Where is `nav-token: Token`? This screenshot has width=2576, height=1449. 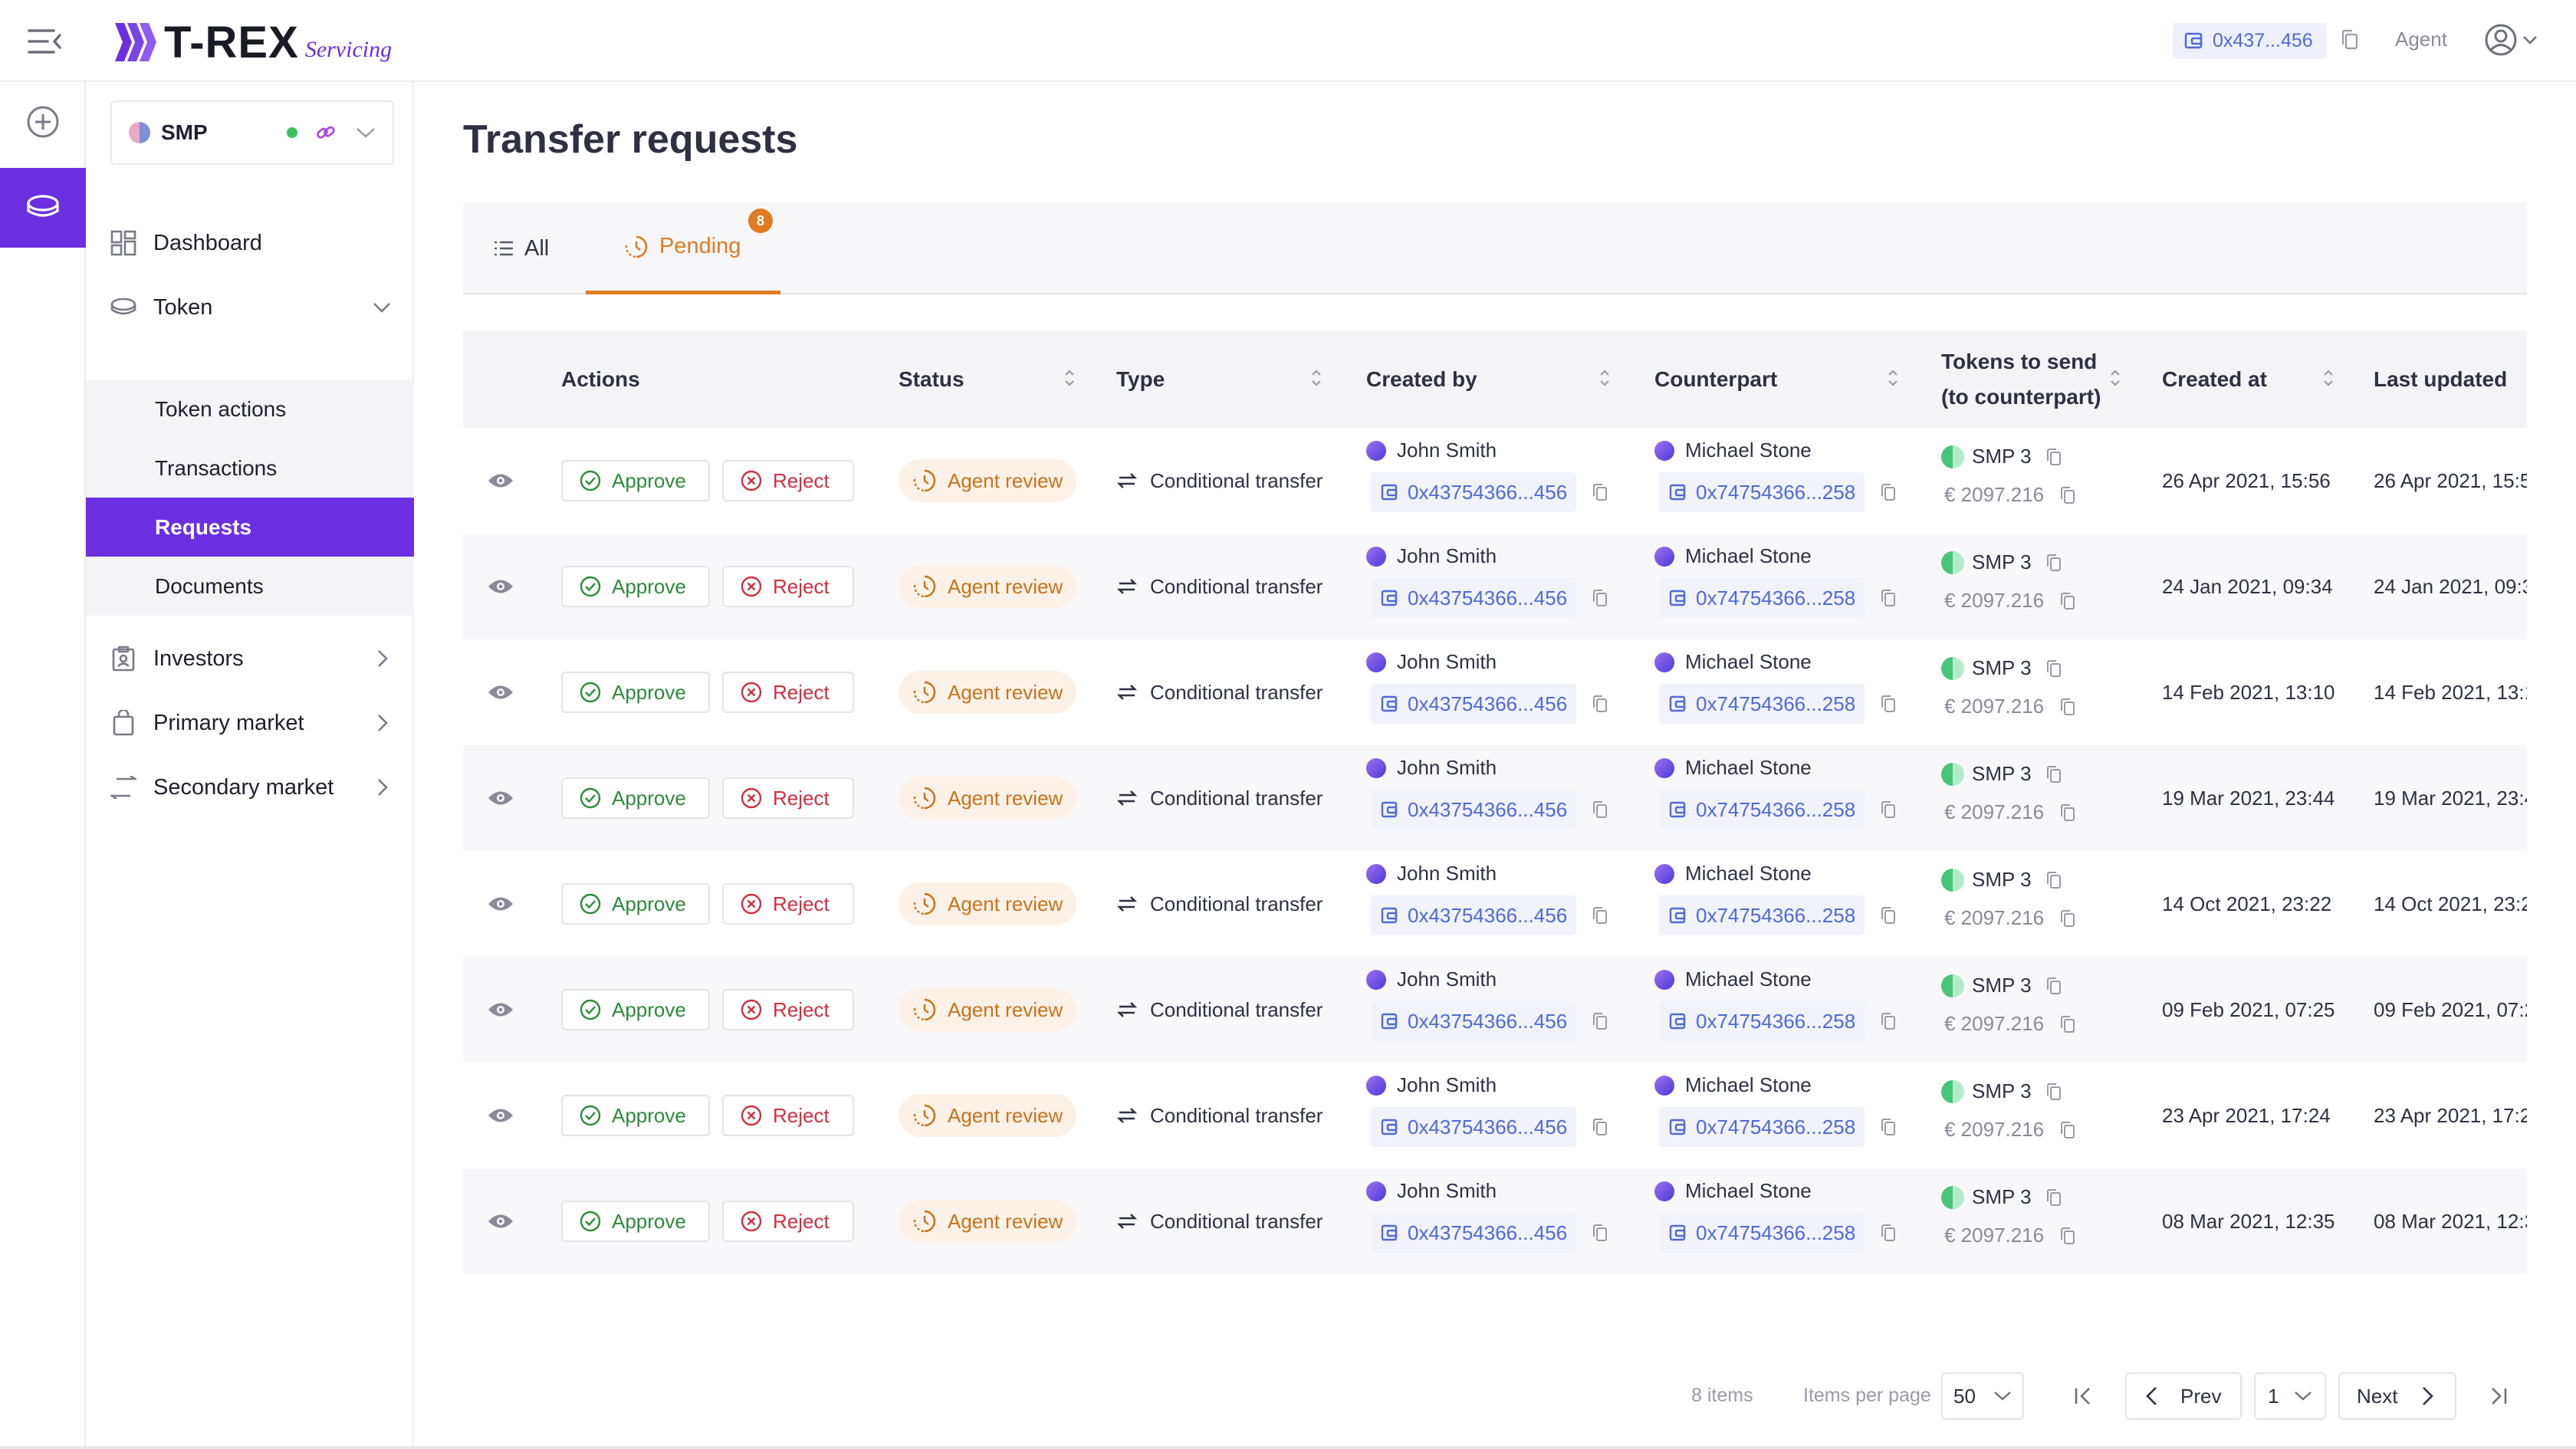
nav-token: Token is located at coordinates (250, 307).